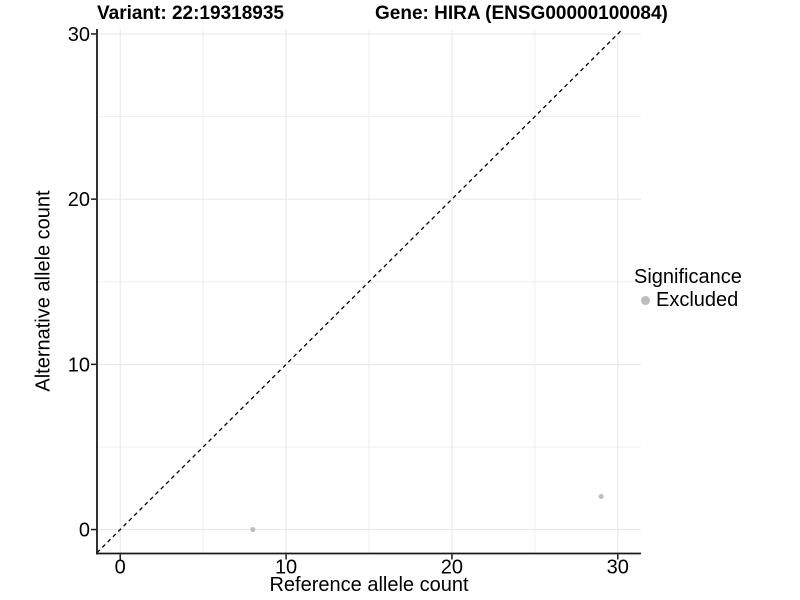 The image size is (800, 600). Describe the element at coordinates (645, 300) in the screenshot. I see `legend-point-icon` at that location.